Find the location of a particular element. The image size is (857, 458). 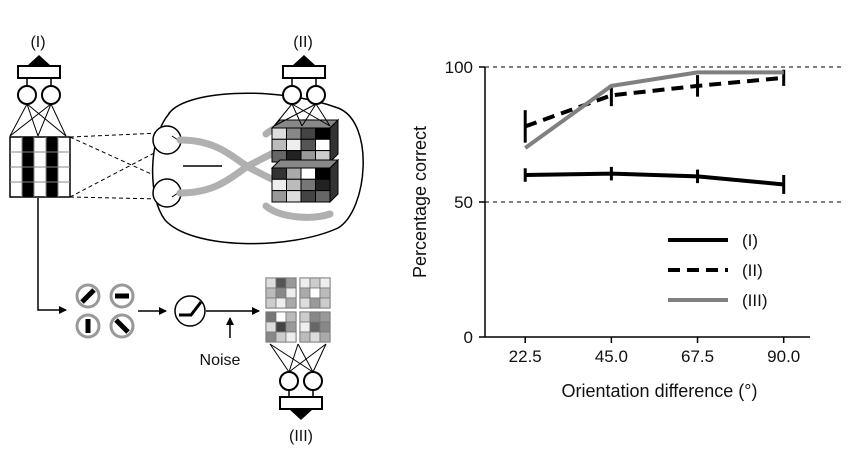

y-axis-label: Percentage correct is located at coordinates (420, 202).